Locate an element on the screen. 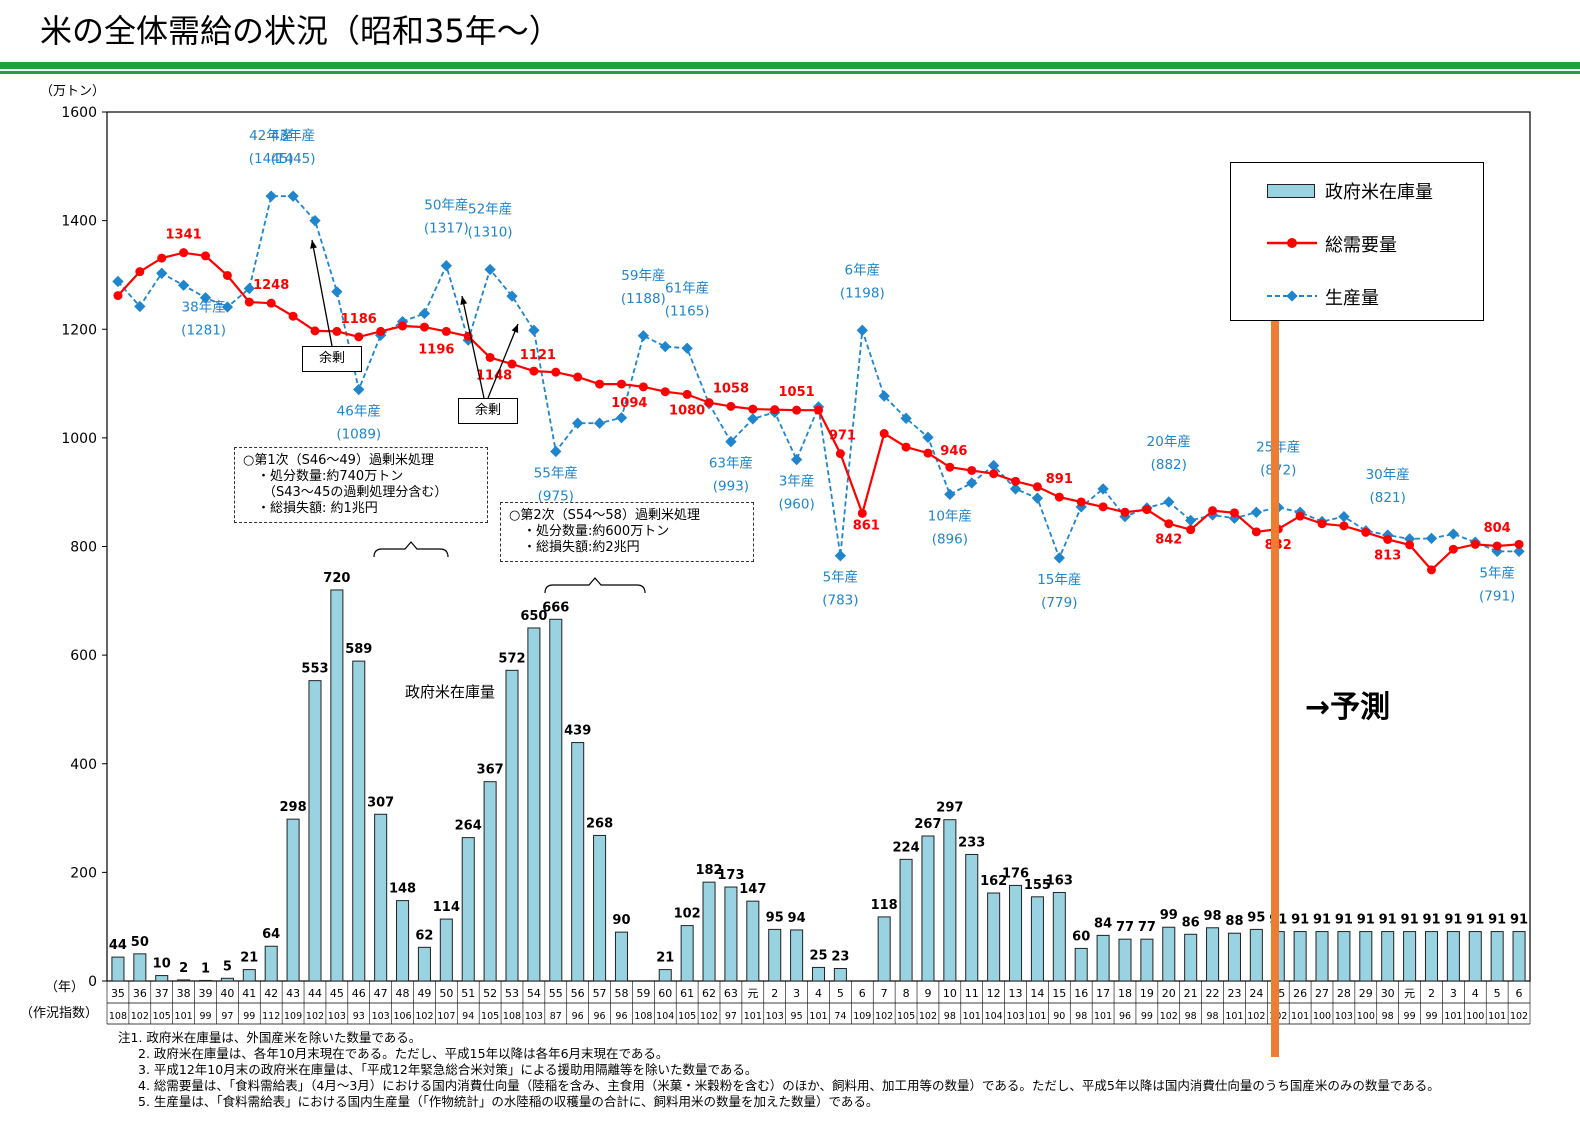  production-annotation: (975) is located at coordinates (556, 496).